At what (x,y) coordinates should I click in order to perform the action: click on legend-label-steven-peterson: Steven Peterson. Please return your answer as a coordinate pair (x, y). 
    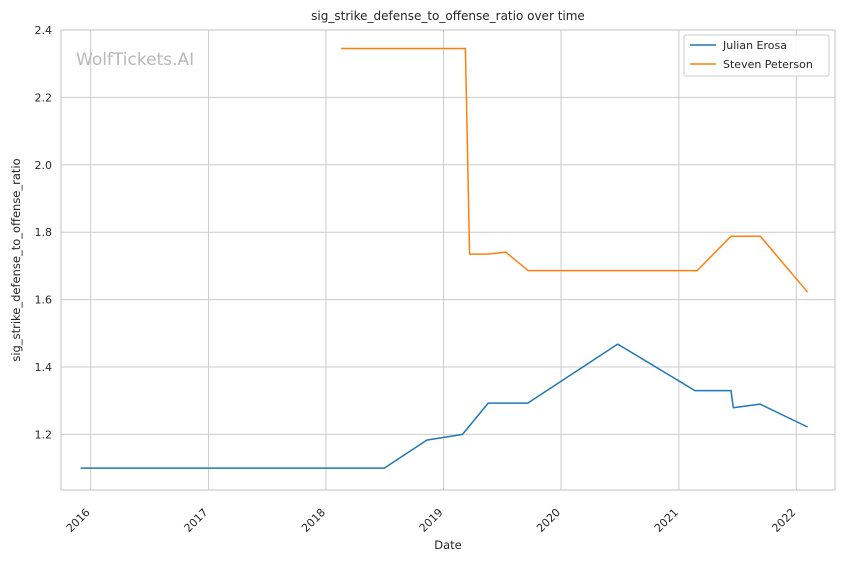
    Looking at the image, I should click on (768, 64).